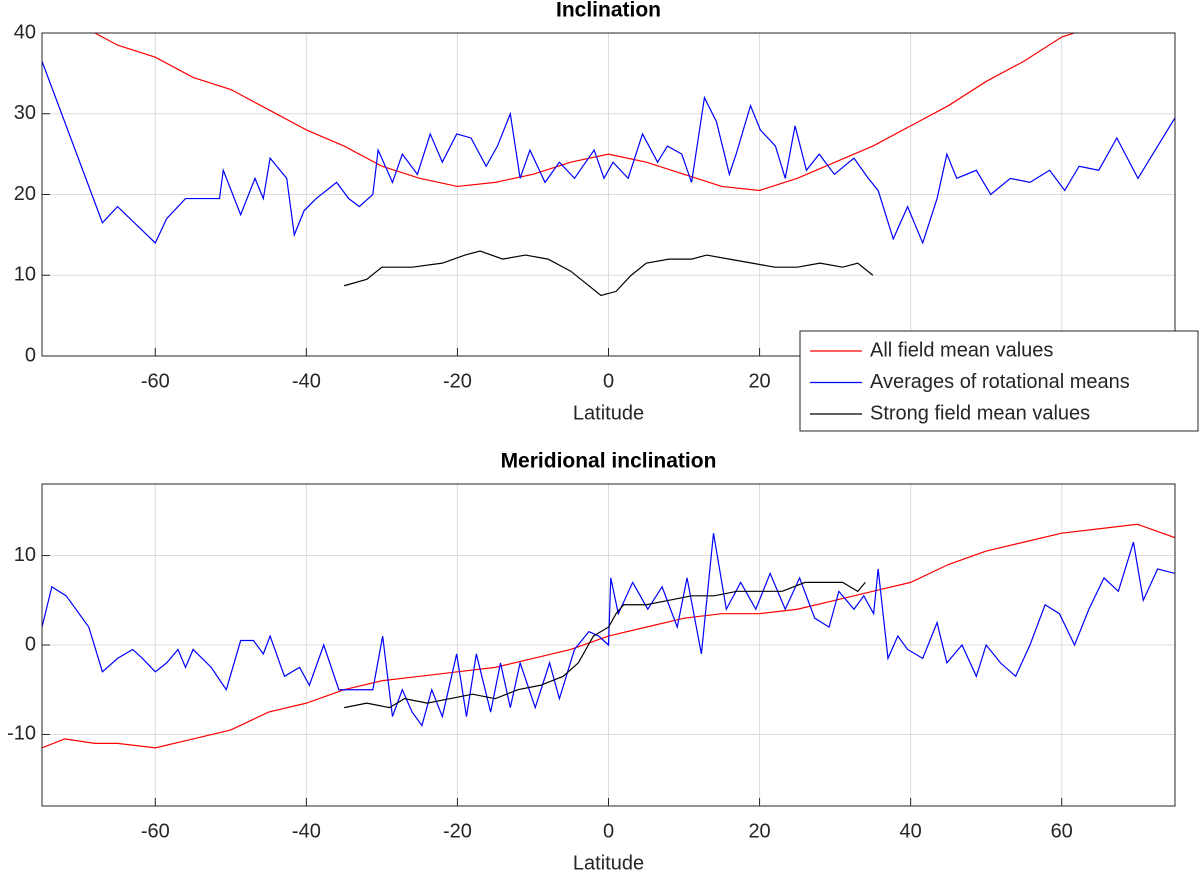 Image resolution: width=1200 pixels, height=879 pixels. I want to click on y-tick-label: -10, so click(21, 734).